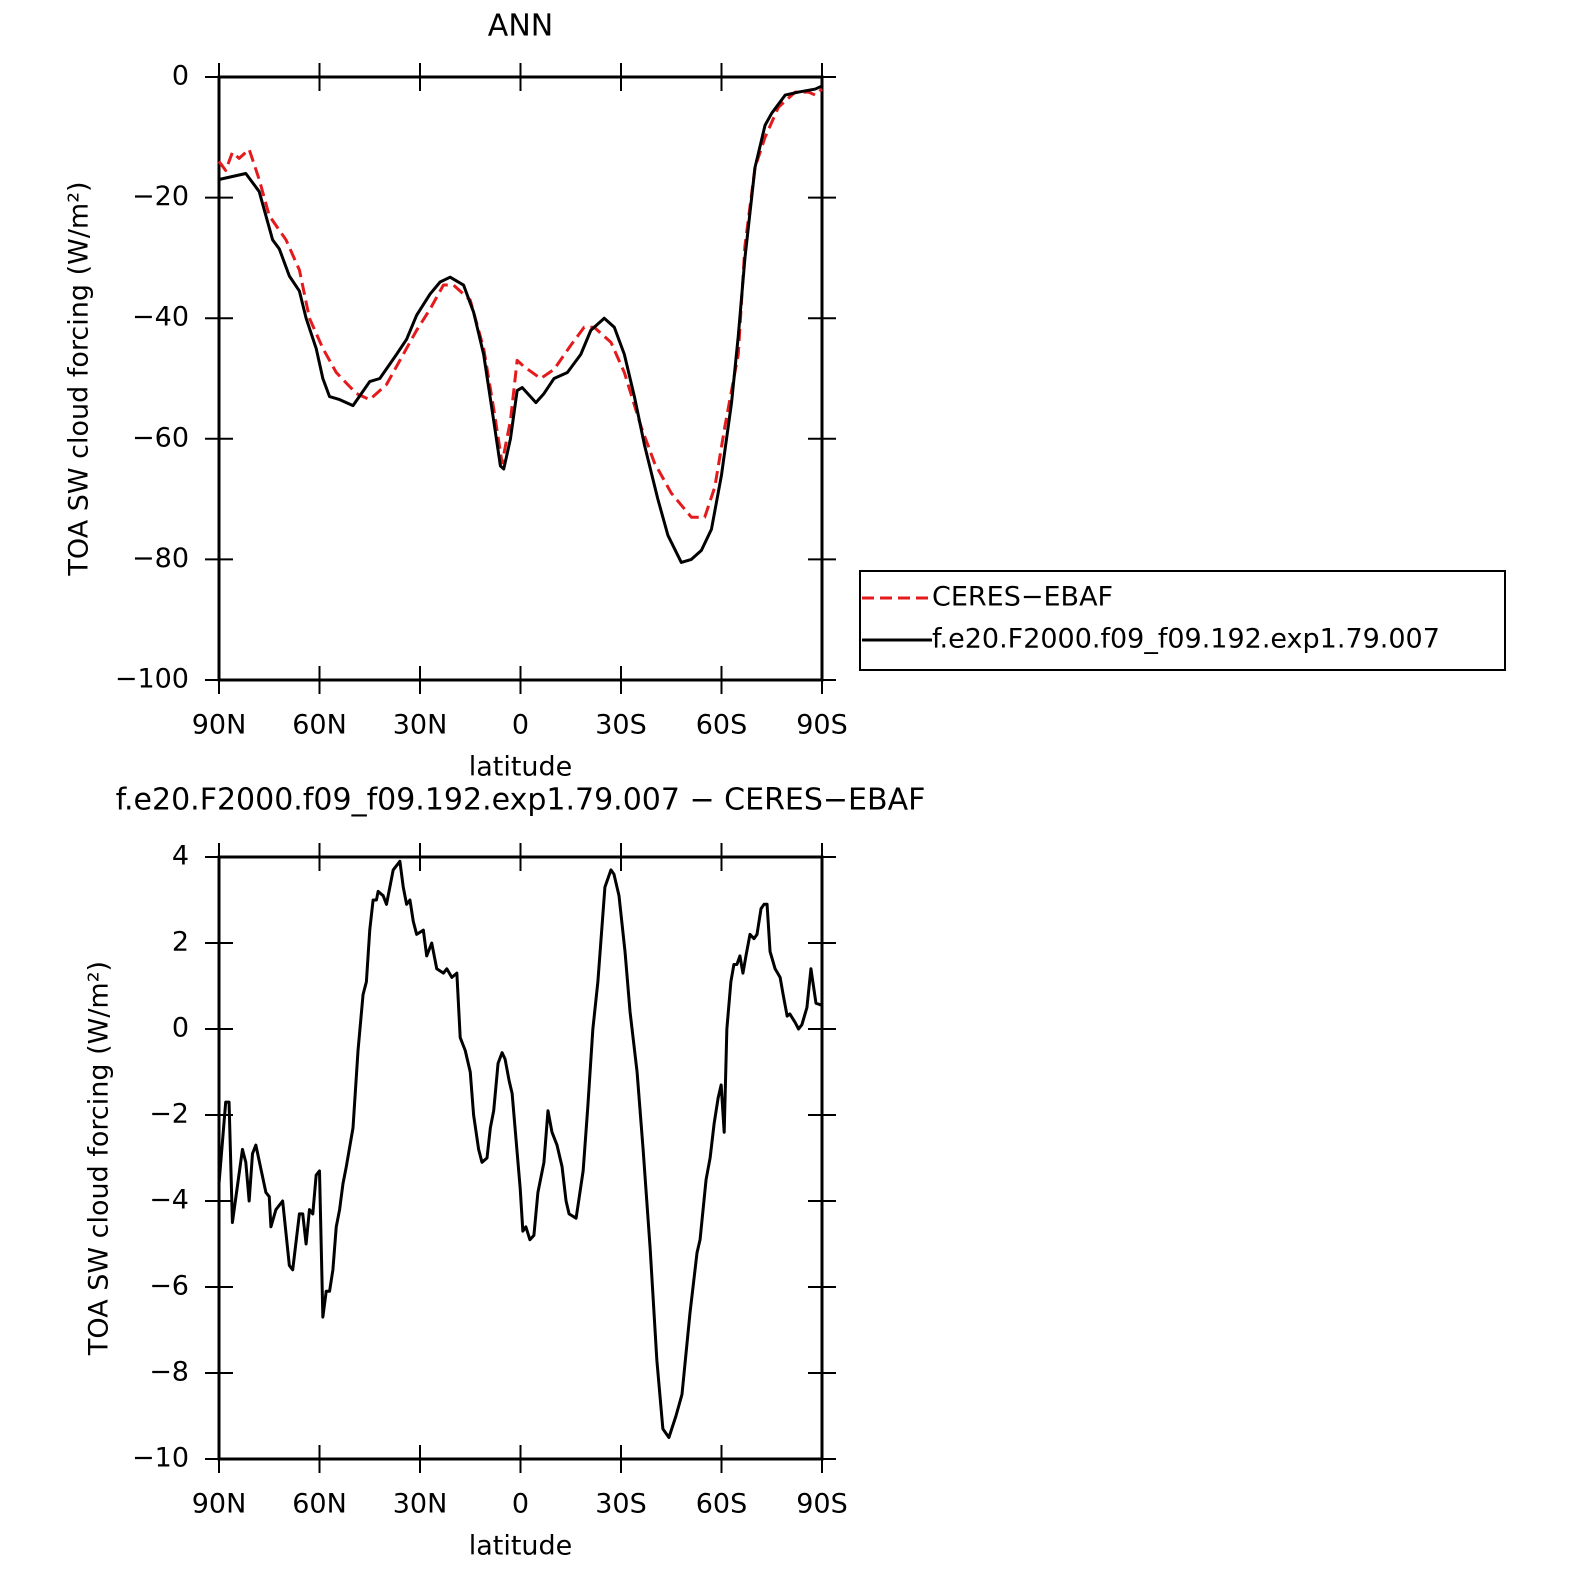  I want to click on y-tick-label: −6, so click(169, 1286).